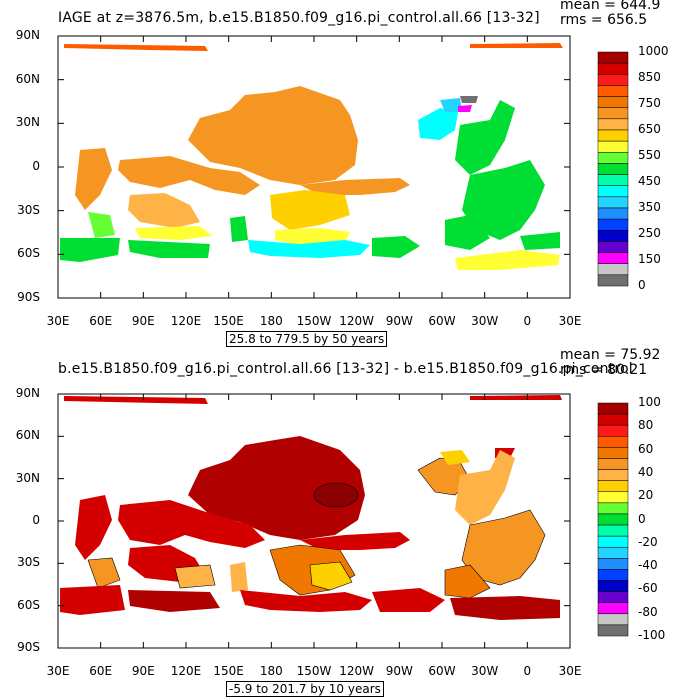  What do you see at coordinates (396, 247) in the screenshot?
I see `patch-southern-pacific-green` at bounding box center [396, 247].